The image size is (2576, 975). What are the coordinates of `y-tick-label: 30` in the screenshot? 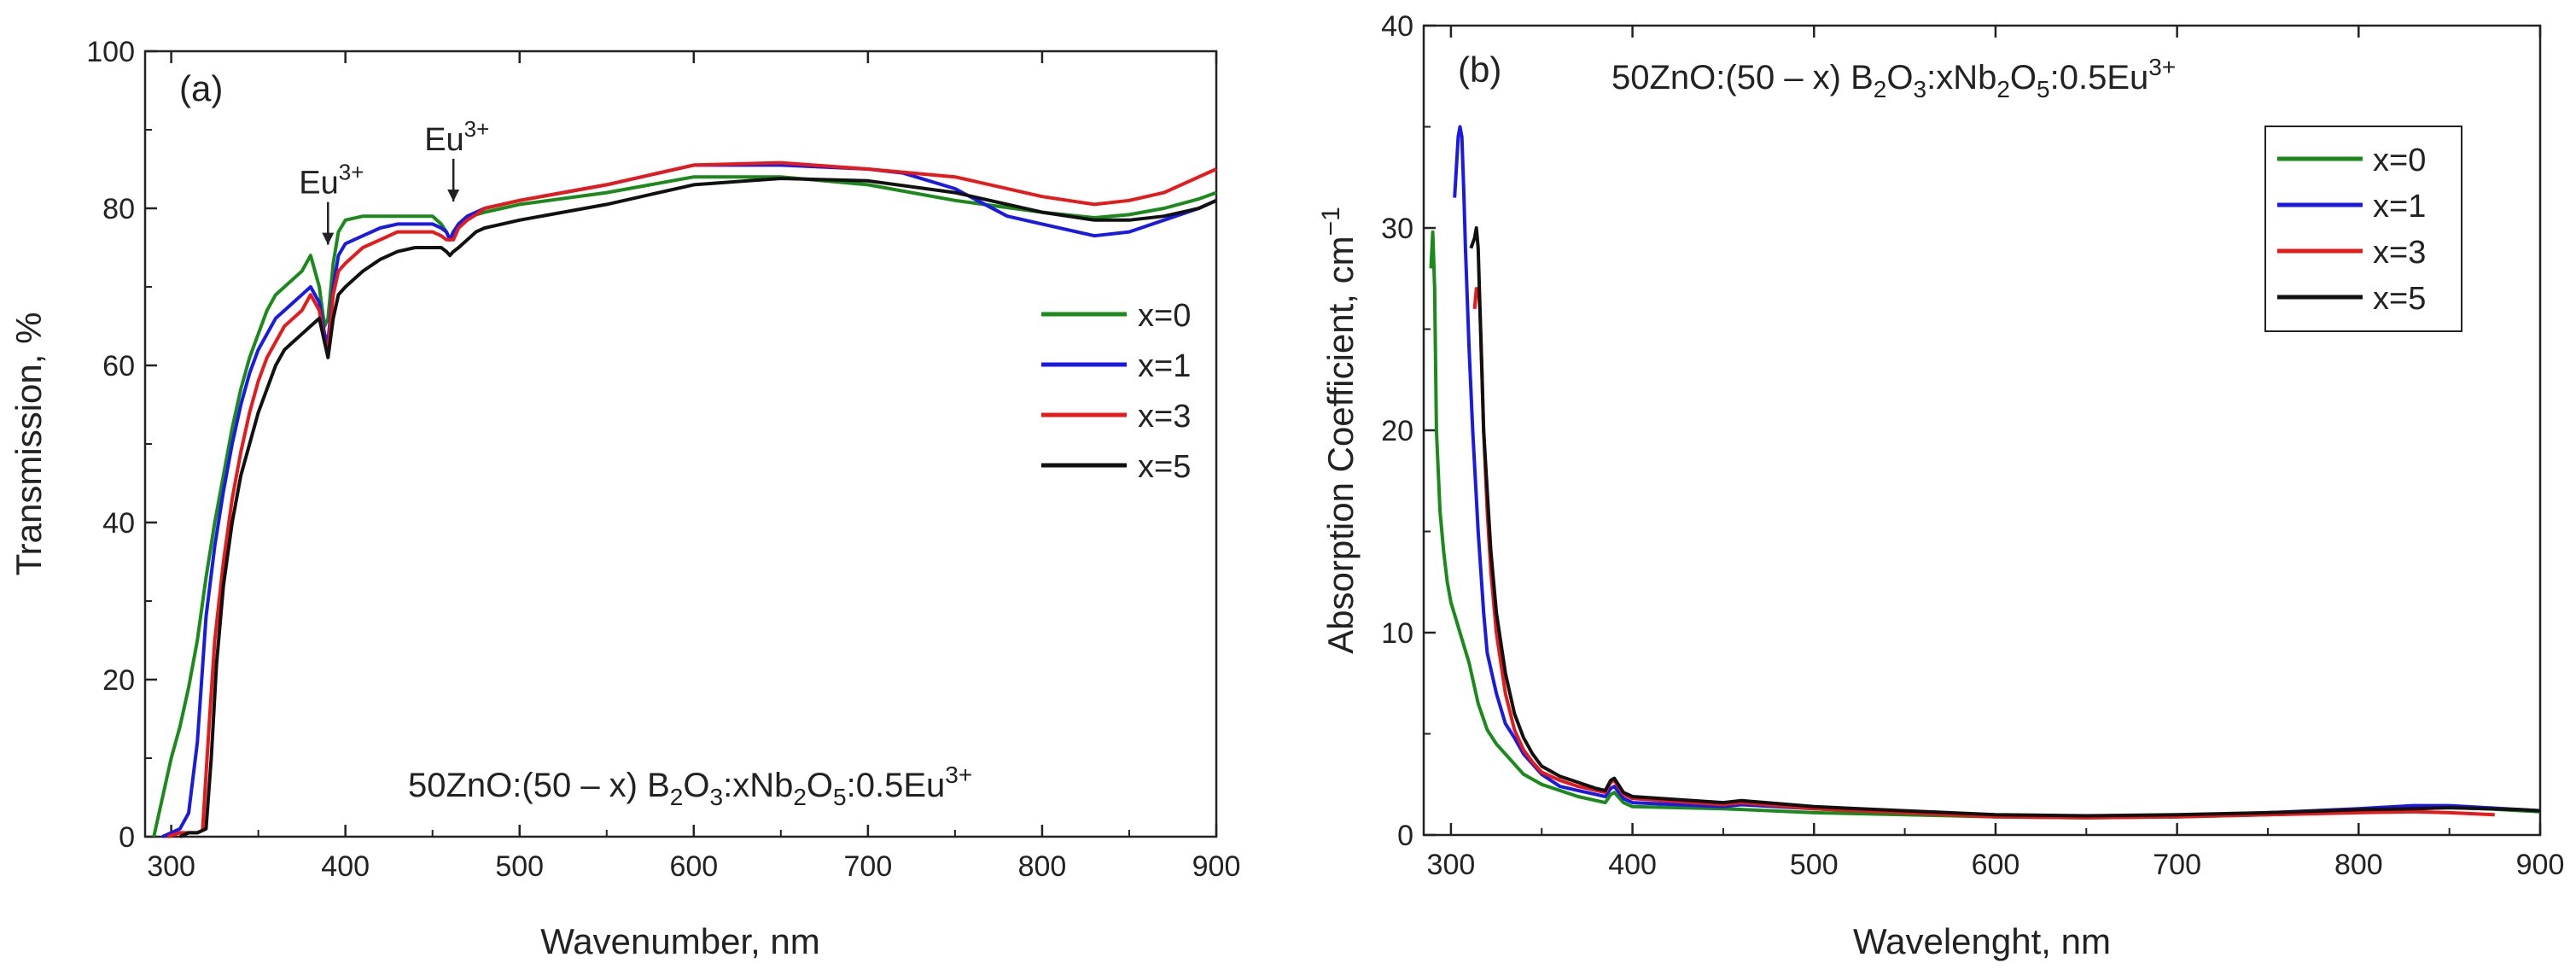 It's located at (1397, 229).